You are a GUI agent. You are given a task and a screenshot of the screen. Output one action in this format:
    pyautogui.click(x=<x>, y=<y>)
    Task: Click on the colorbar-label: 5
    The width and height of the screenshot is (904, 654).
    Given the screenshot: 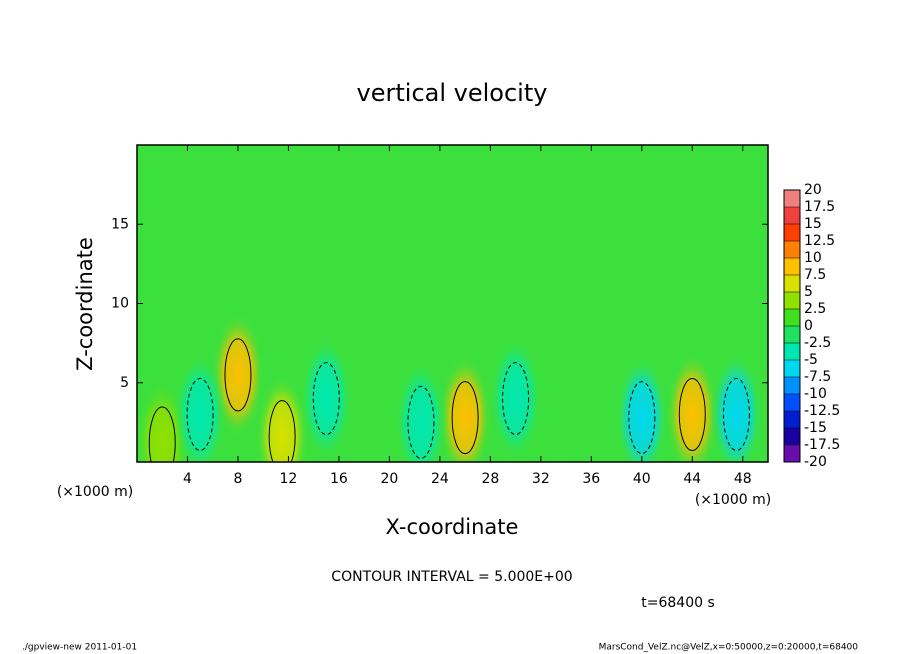 What is the action you would take?
    pyautogui.click(x=808, y=292)
    